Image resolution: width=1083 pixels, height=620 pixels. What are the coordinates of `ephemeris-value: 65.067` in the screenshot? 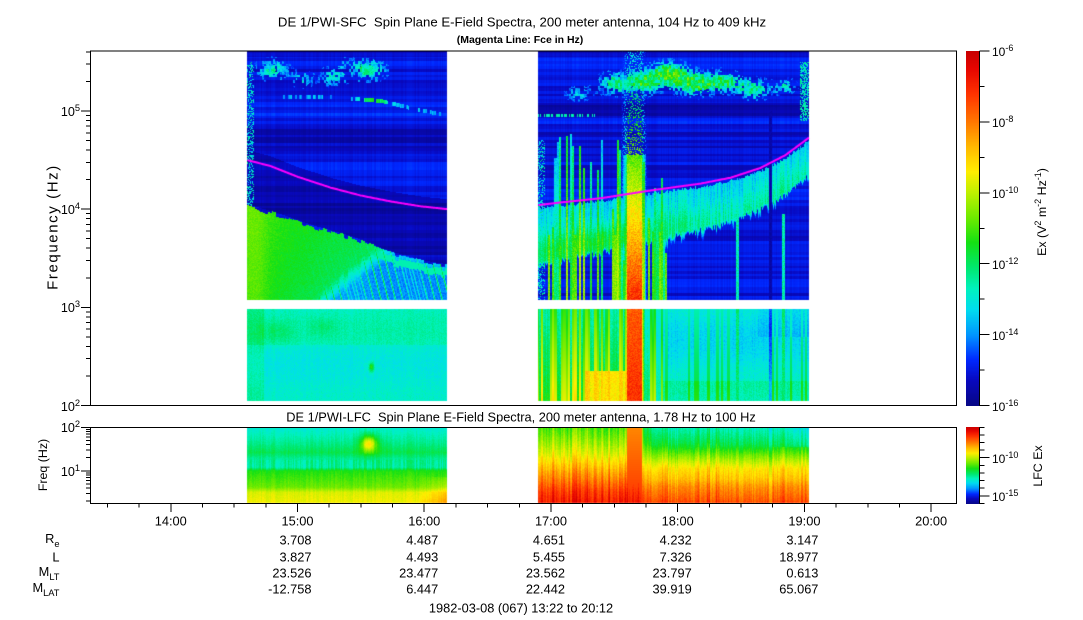 It's located at (799, 588).